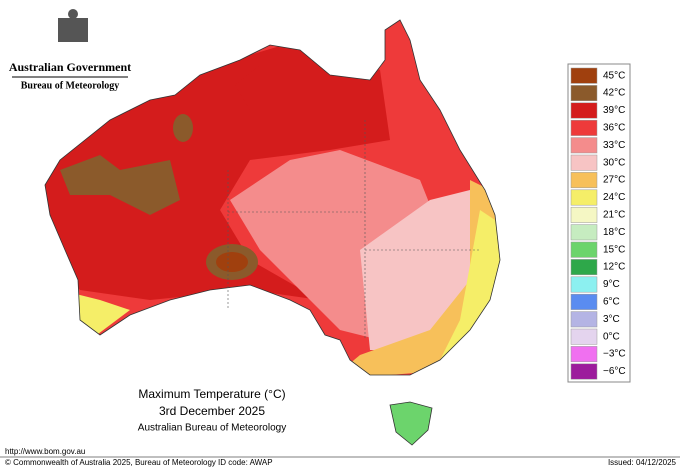  What do you see at coordinates (411, 423) in the screenshot?
I see `tasmania` at bounding box center [411, 423].